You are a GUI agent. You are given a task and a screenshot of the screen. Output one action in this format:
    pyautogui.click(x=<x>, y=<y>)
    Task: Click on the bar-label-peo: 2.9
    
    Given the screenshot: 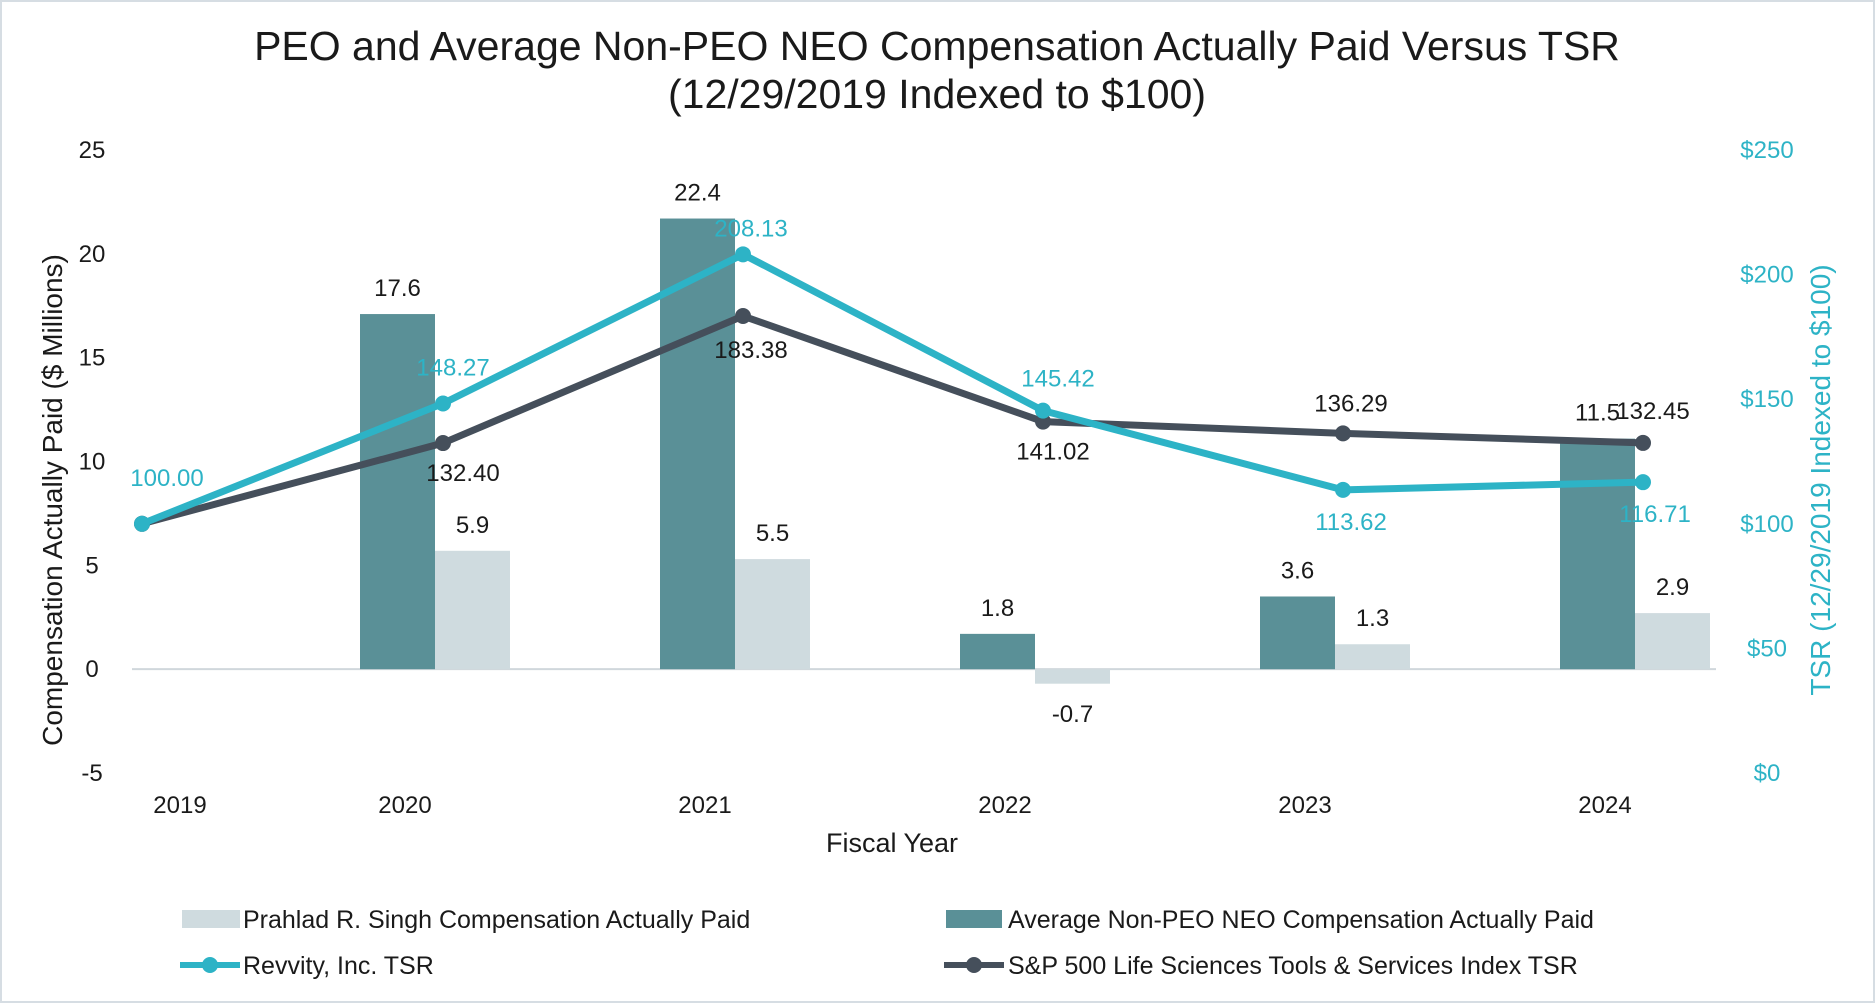 What is the action you would take?
    pyautogui.click(x=1672, y=587)
    